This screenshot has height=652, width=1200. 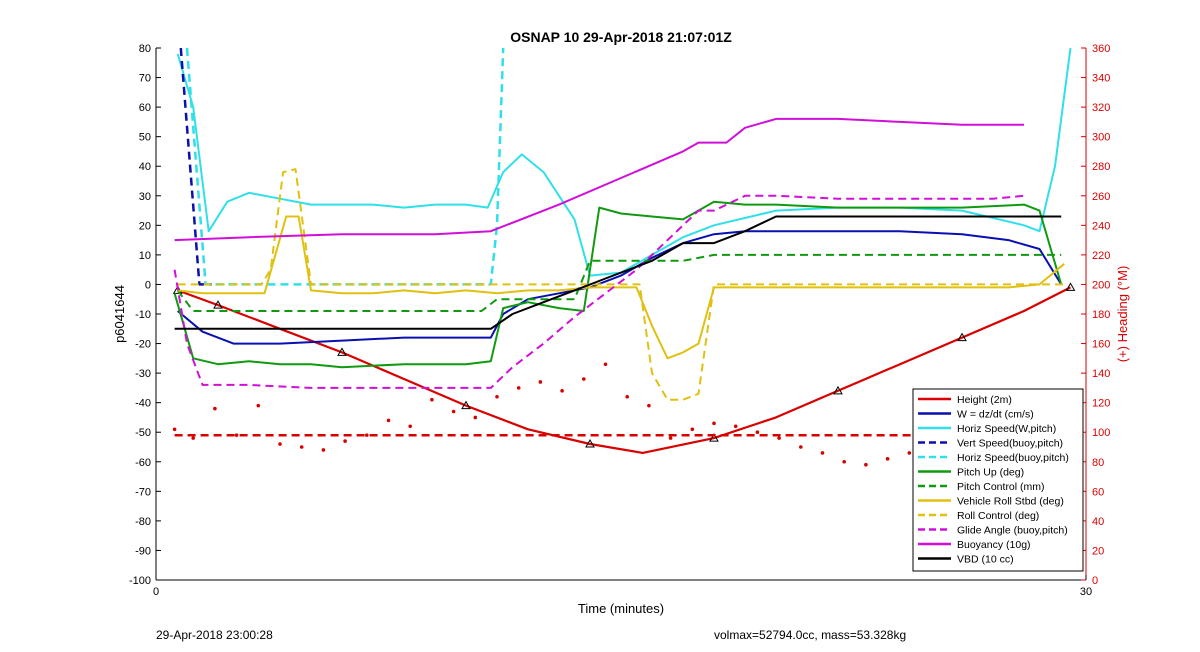 I want to click on x-tick-label: 0, so click(x=156, y=592).